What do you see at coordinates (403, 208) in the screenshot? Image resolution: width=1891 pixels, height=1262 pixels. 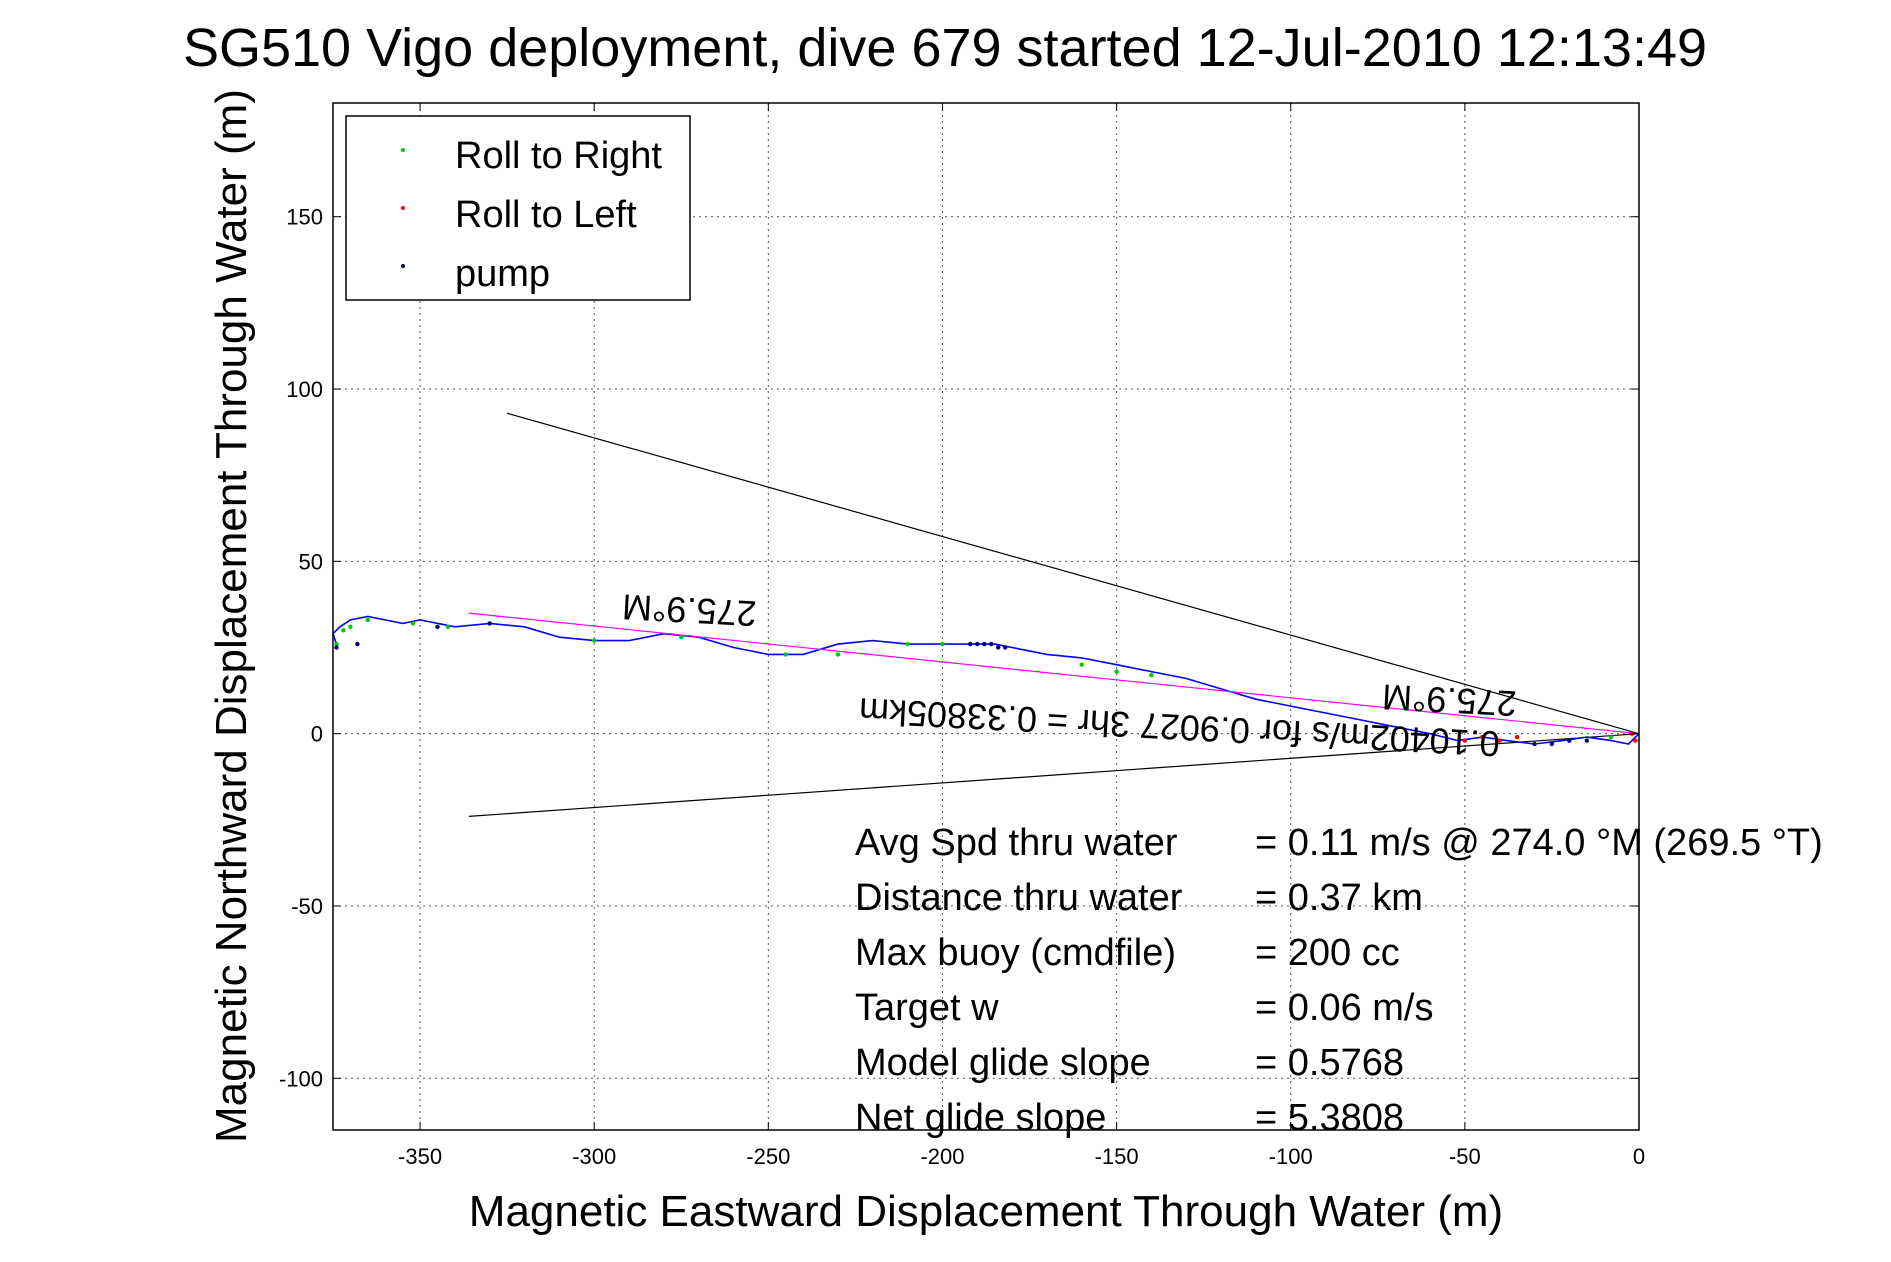 I see `legend-marker-roll-left` at bounding box center [403, 208].